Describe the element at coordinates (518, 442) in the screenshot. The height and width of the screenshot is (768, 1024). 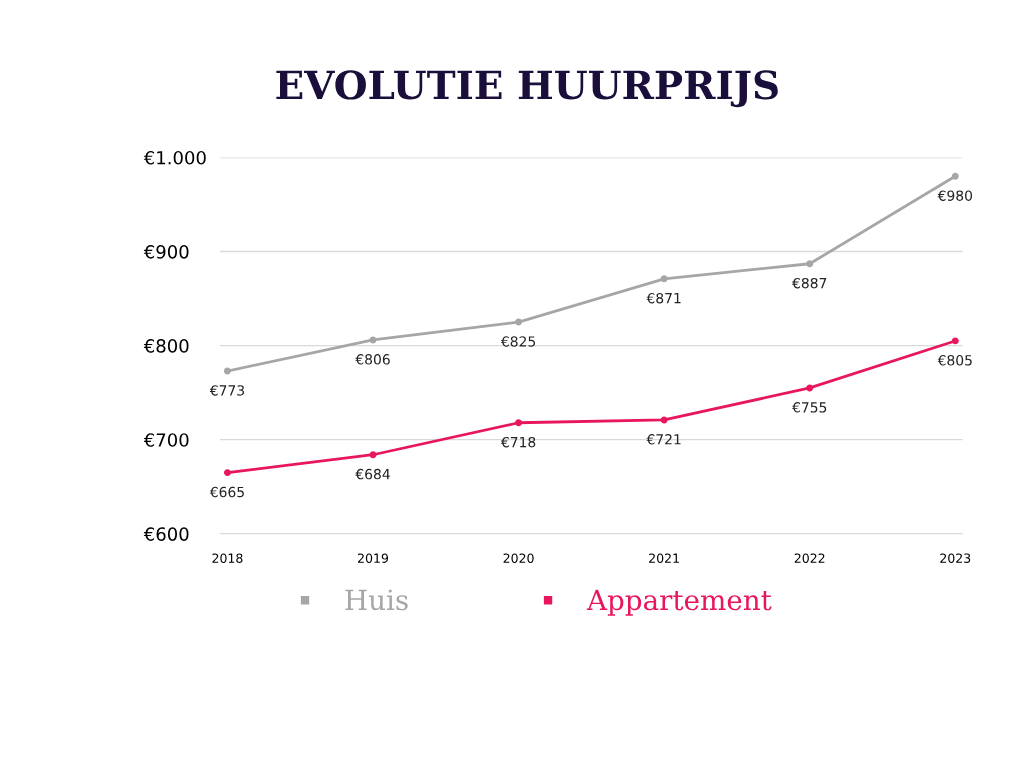
I see `data-label: €718` at that location.